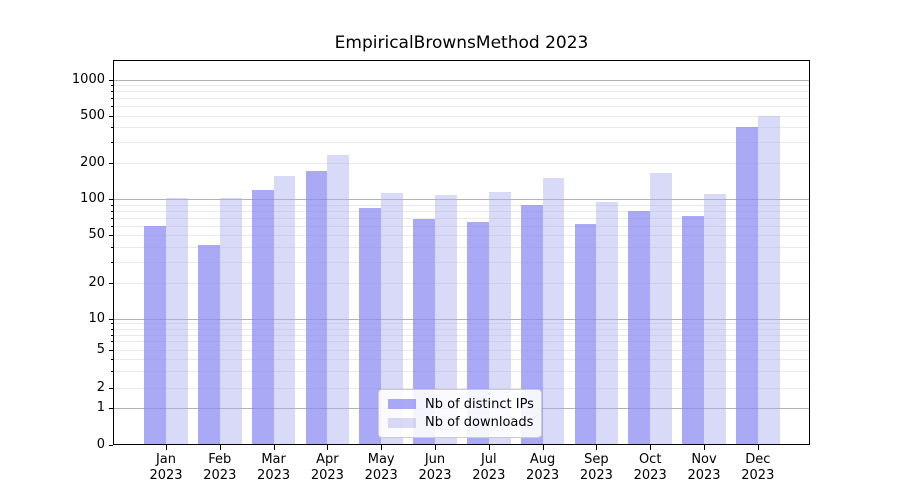  Describe the element at coordinates (208, 344) in the screenshot. I see `bar-feb-distinct-ips` at that location.